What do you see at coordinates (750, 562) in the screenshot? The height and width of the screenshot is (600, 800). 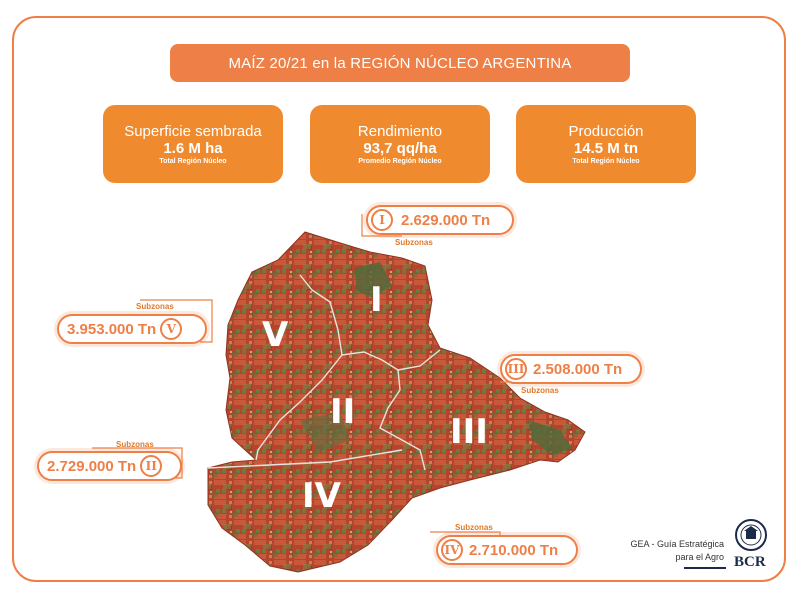 I see `bcr-logo-text: BCR` at bounding box center [750, 562].